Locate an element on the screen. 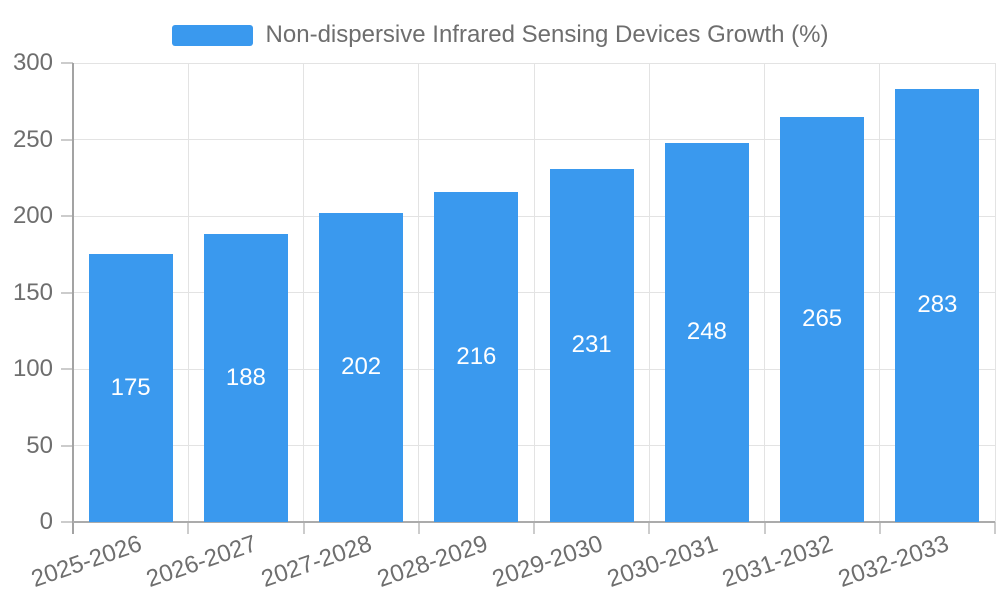 Image resolution: width=1000 pixels, height=600 pixels. bar-value-label: 265 is located at coordinates (822, 319).